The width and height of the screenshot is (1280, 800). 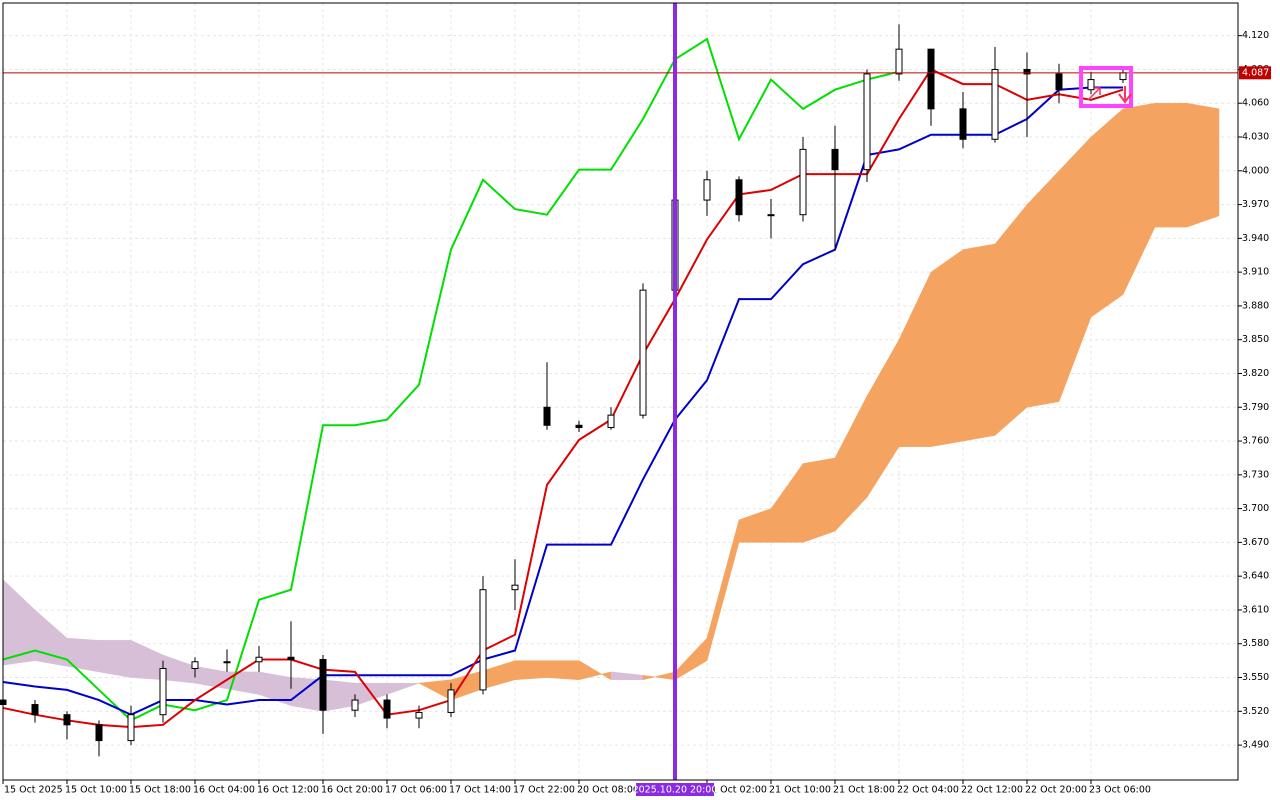 I want to click on x-tick-label: 16 Oct 04:00, so click(x=224, y=790).